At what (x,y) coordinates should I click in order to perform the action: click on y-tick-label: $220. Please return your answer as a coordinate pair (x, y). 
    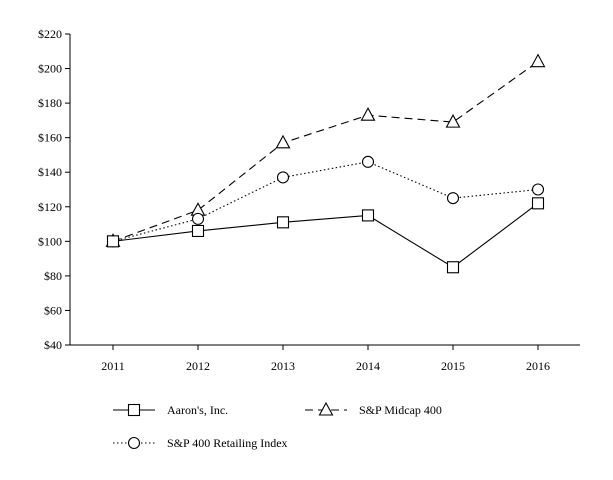
    Looking at the image, I should click on (50, 34).